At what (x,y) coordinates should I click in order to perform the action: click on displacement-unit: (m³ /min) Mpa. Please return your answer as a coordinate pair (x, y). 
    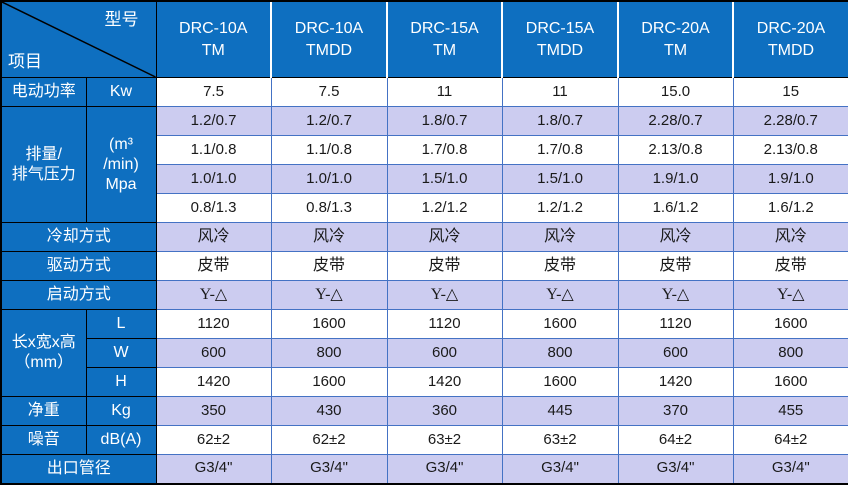
    Looking at the image, I should click on (121, 164).